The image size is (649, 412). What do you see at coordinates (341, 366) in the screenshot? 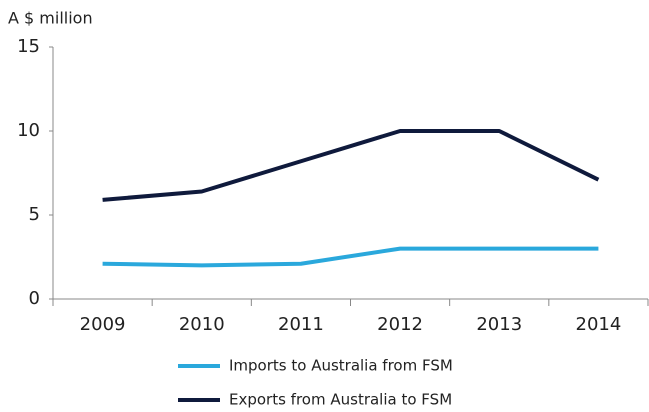
I see `legend-label: Imports to Australia from FSM` at bounding box center [341, 366].